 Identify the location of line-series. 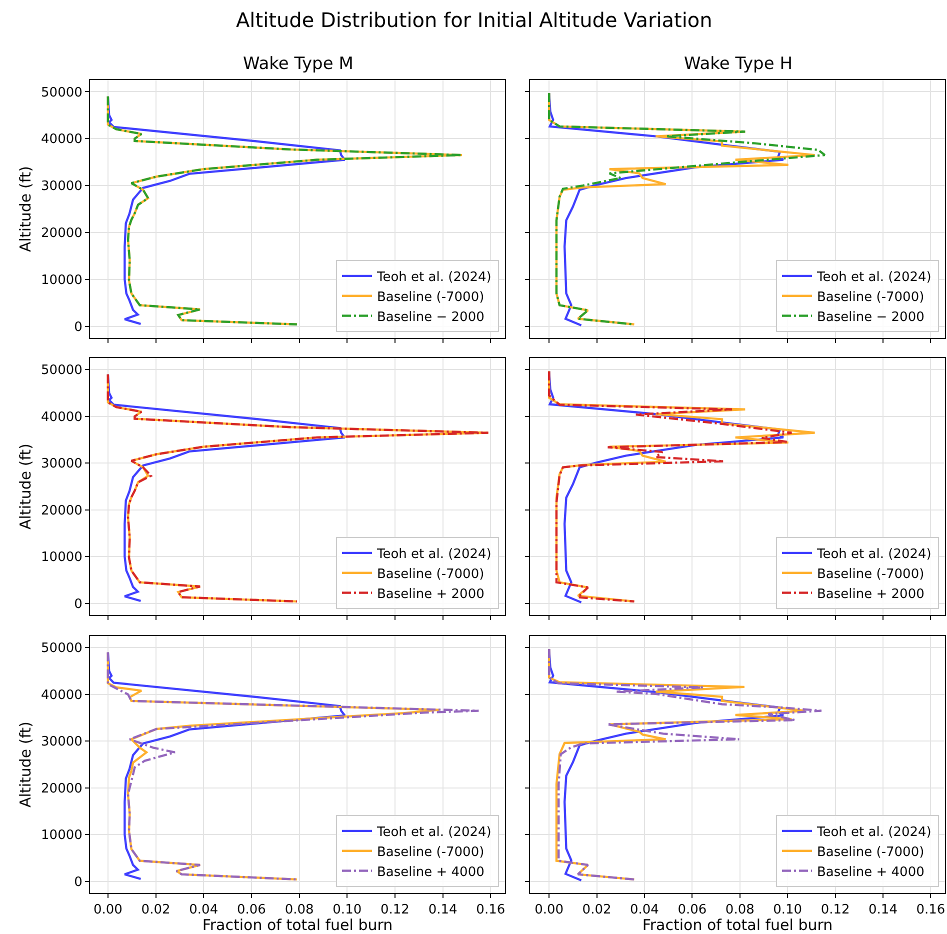
(298, 488).